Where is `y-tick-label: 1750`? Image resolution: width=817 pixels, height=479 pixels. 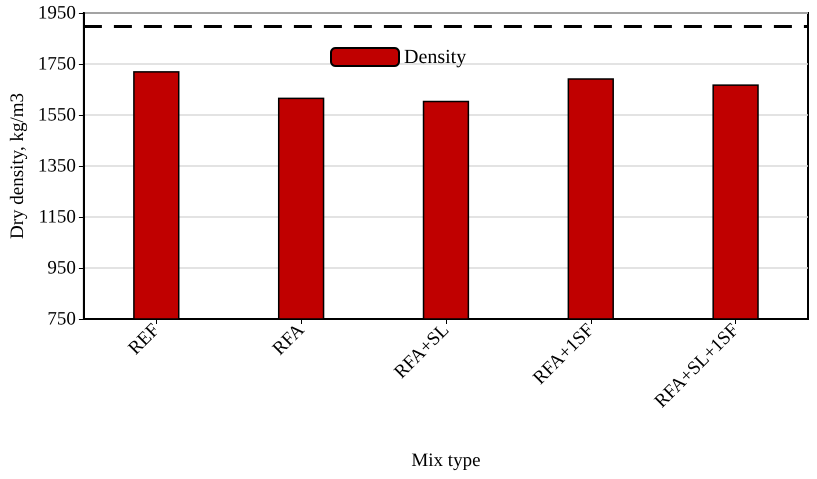 y-tick-label: 1750 is located at coordinates (57, 64).